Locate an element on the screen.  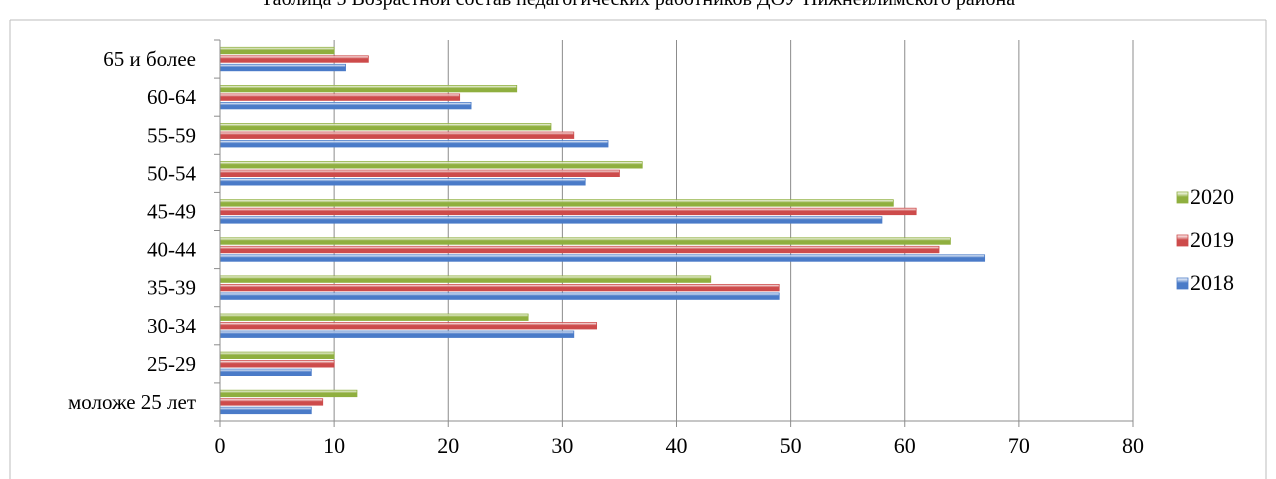
x-tick-label-10: 10 is located at coordinates (334, 445).